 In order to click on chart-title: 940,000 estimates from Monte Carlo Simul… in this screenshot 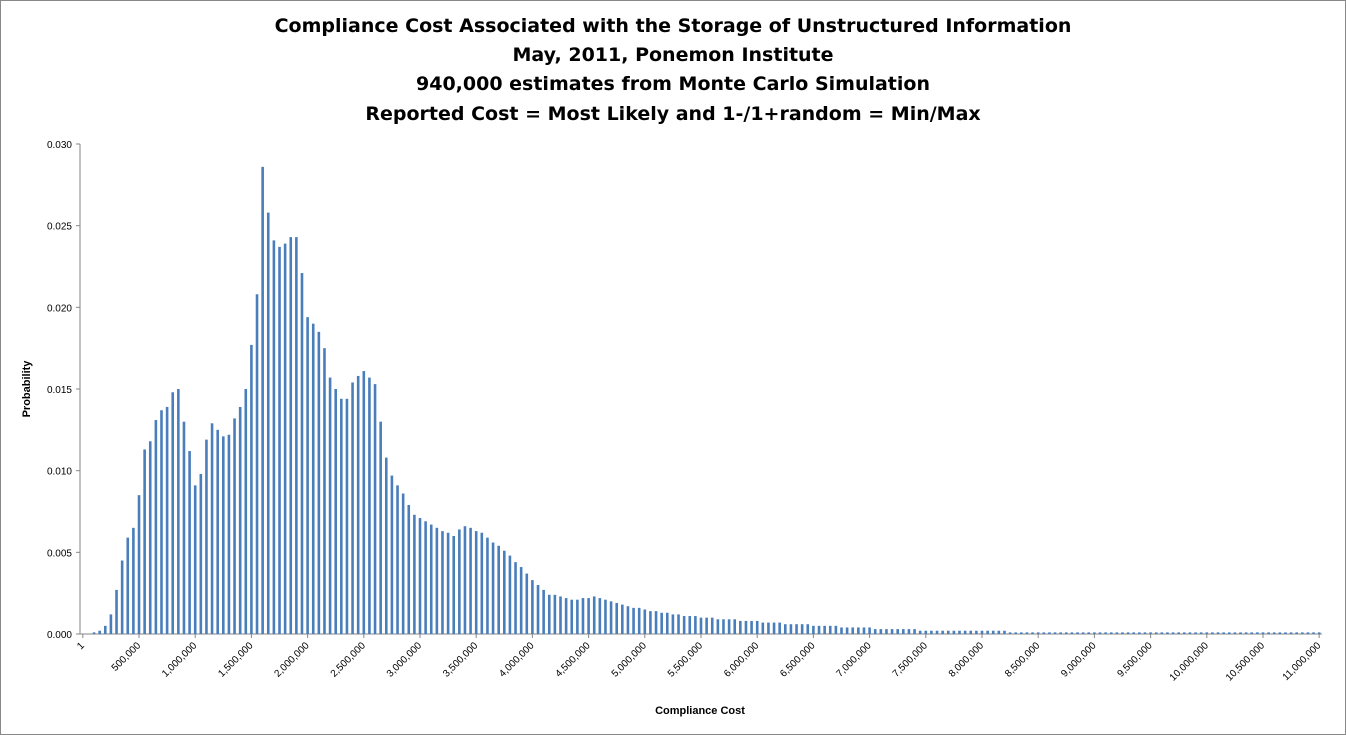, I will do `click(673, 84)`.